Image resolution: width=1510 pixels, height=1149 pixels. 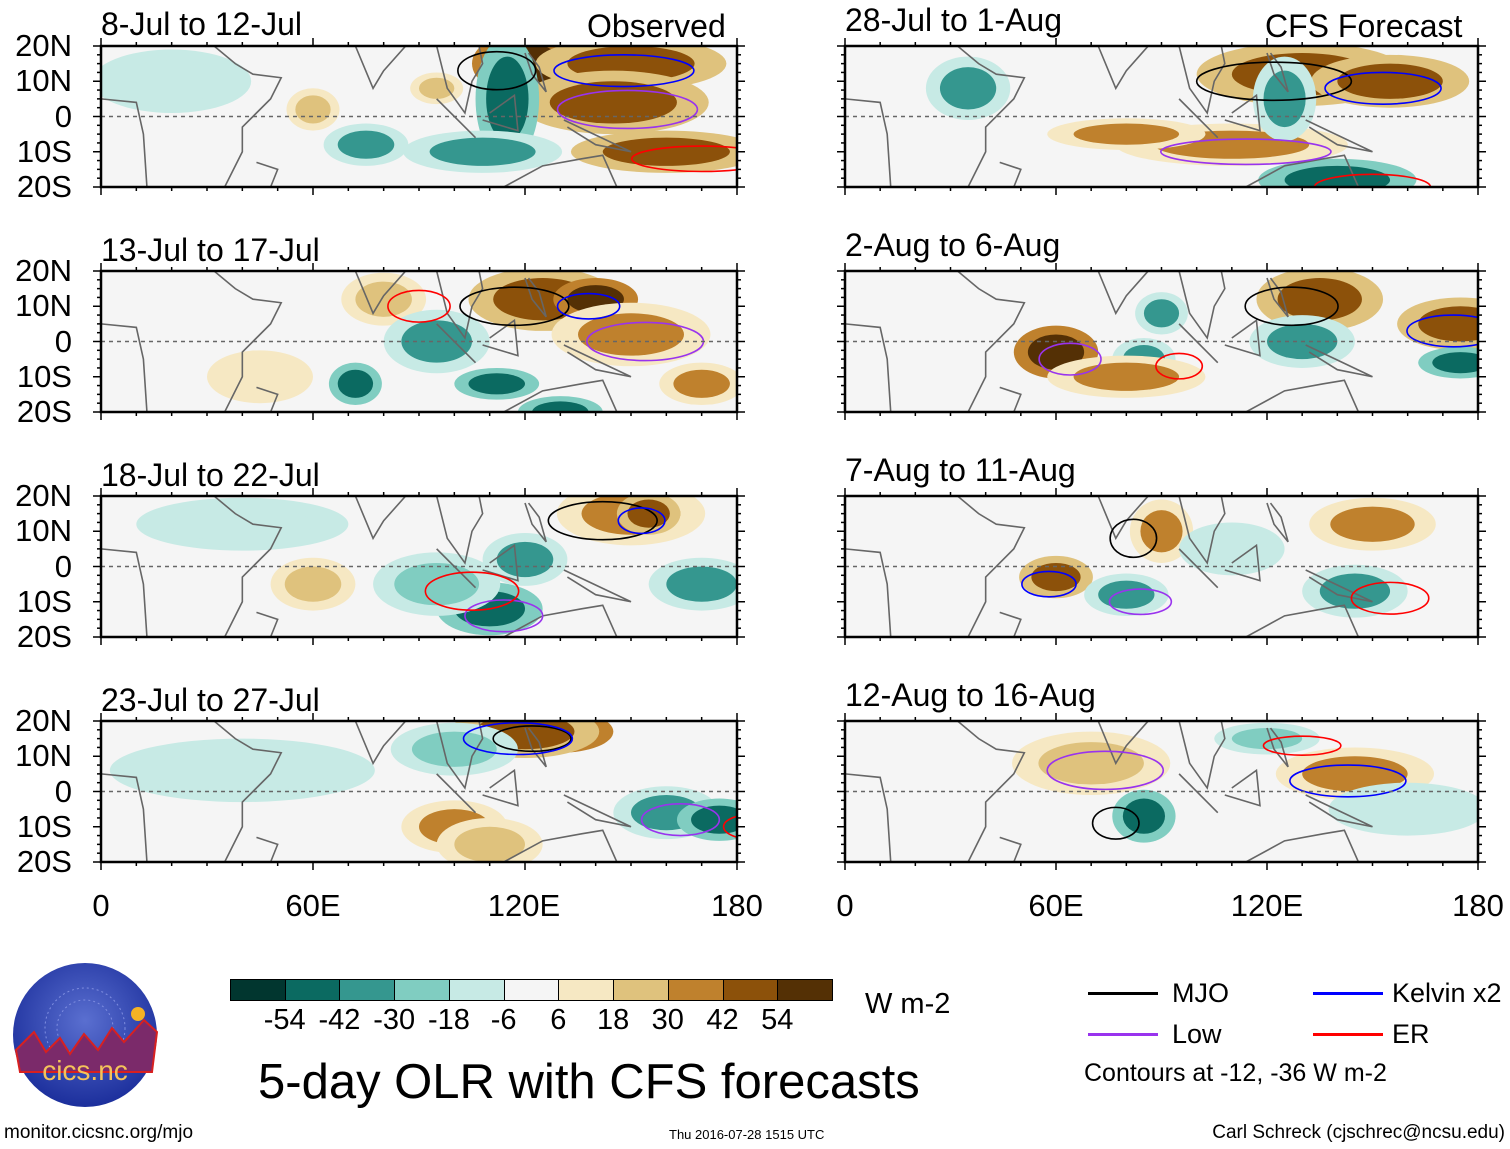 I want to click on units-label: W m-2, so click(x=908, y=1004).